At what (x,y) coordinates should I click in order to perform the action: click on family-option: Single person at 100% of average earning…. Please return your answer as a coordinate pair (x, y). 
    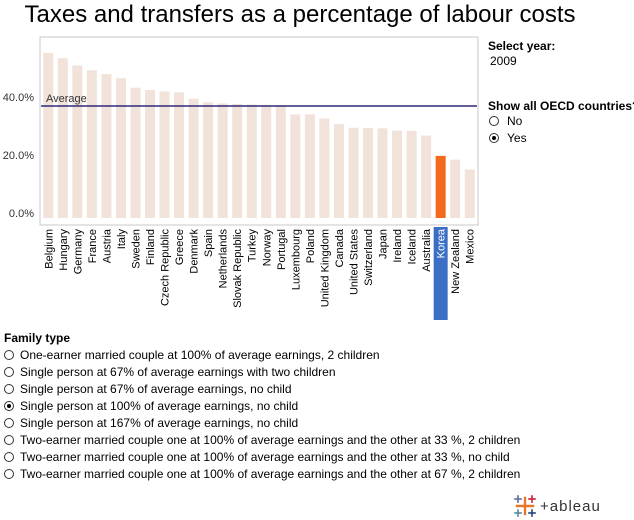
    Looking at the image, I should click on (262, 405).